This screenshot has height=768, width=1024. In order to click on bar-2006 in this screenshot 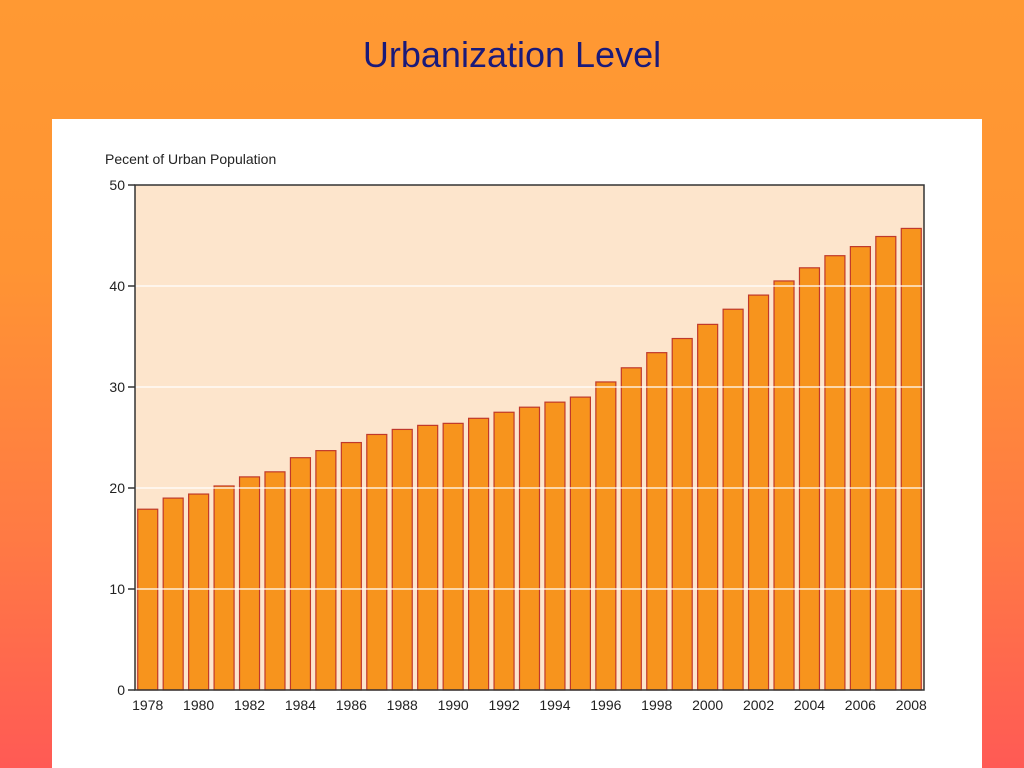, I will do `click(860, 468)`.